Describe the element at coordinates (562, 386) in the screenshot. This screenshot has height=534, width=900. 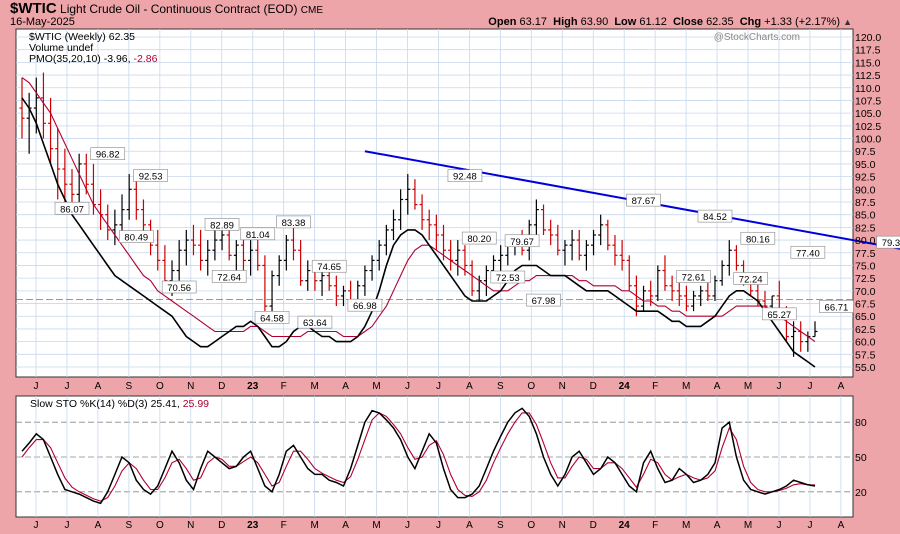
I see `x-tick-label: N` at that location.